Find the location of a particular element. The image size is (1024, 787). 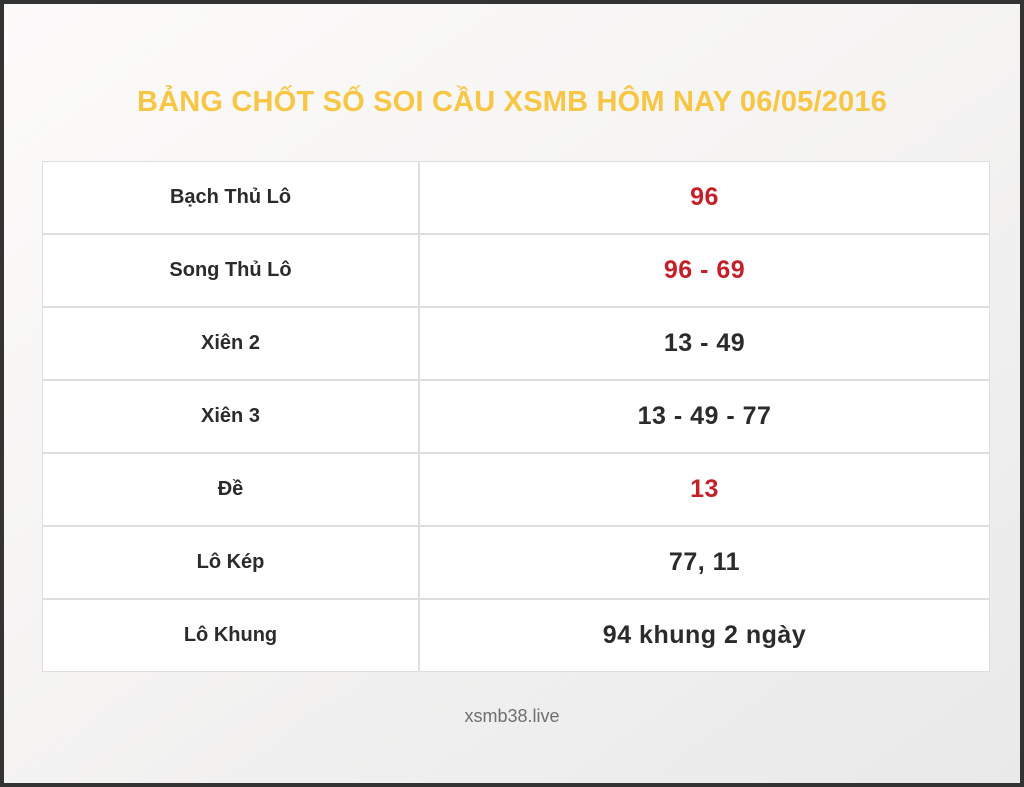

row-label: Đề is located at coordinates (230, 489).